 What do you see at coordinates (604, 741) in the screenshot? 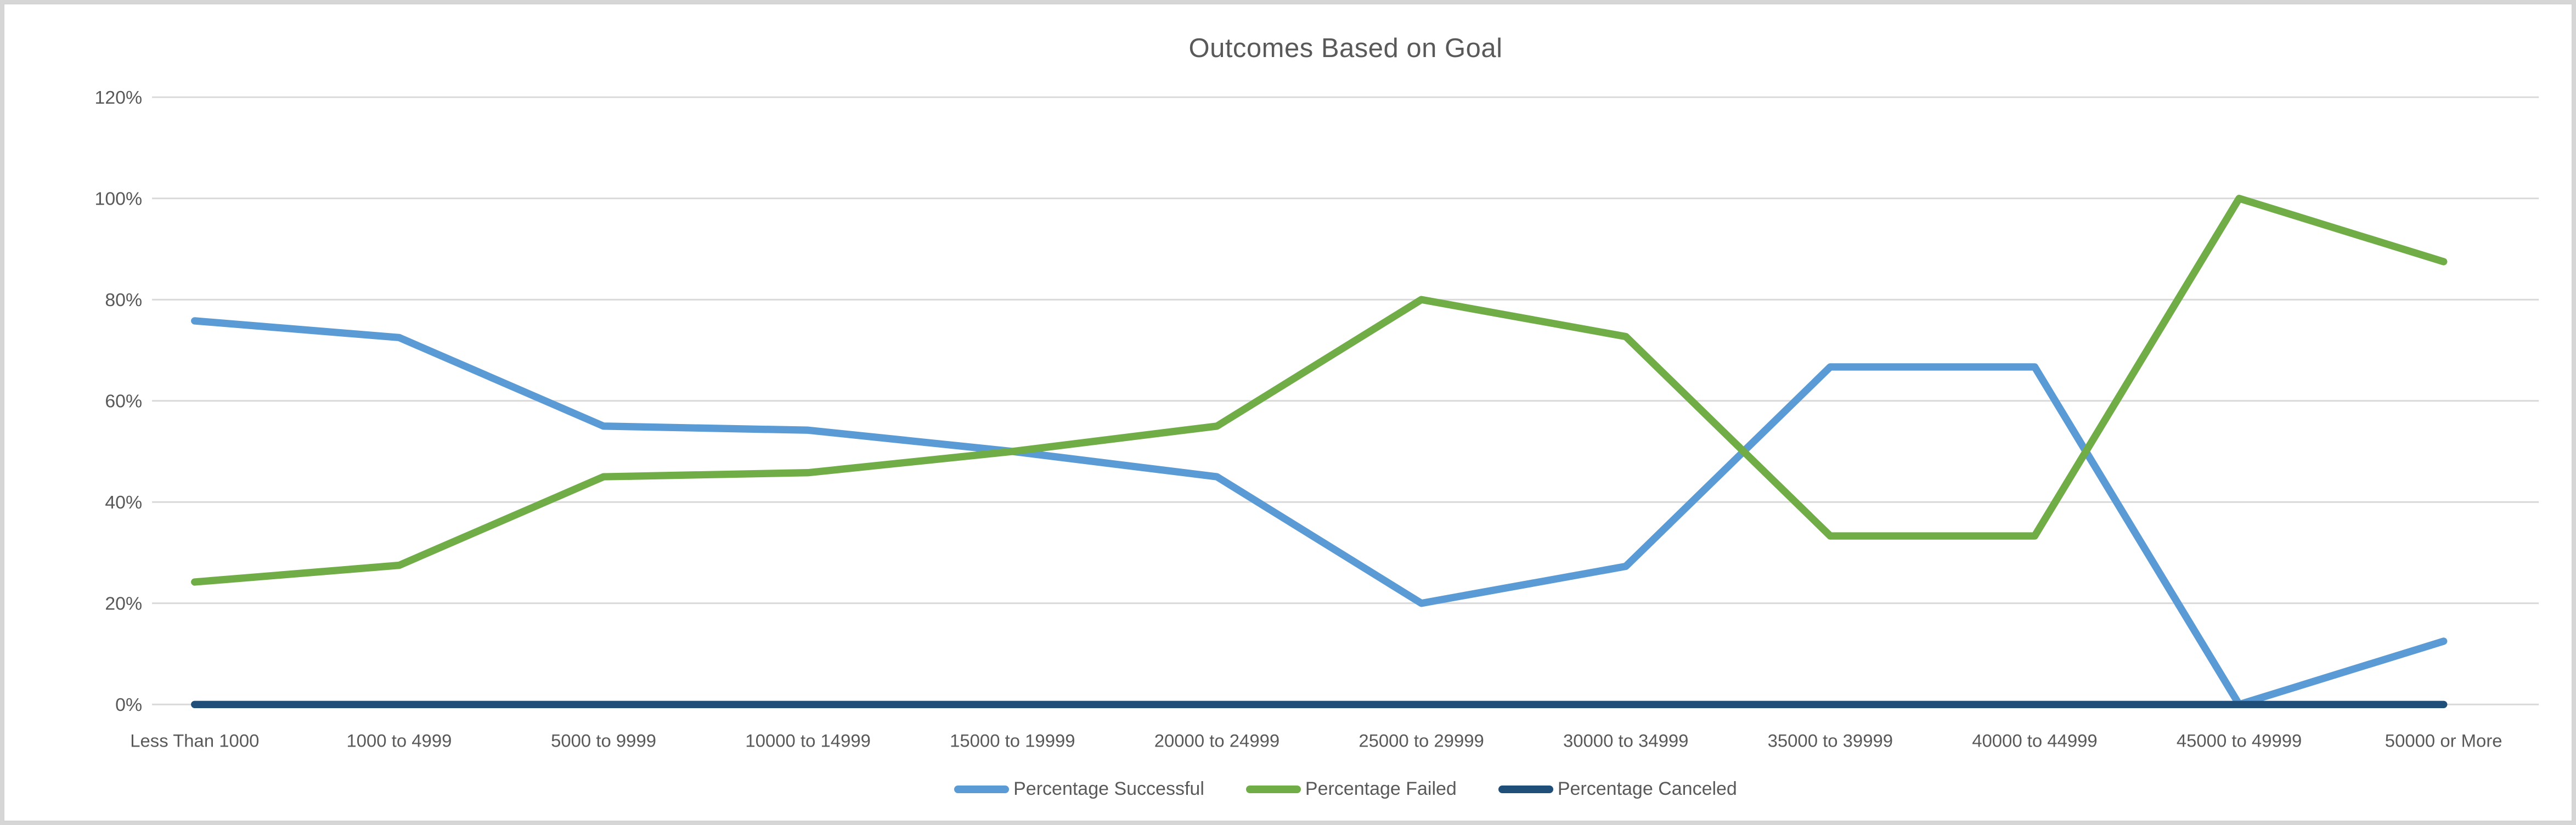
I see `x-tick-label: 5000 to 9999` at bounding box center [604, 741].